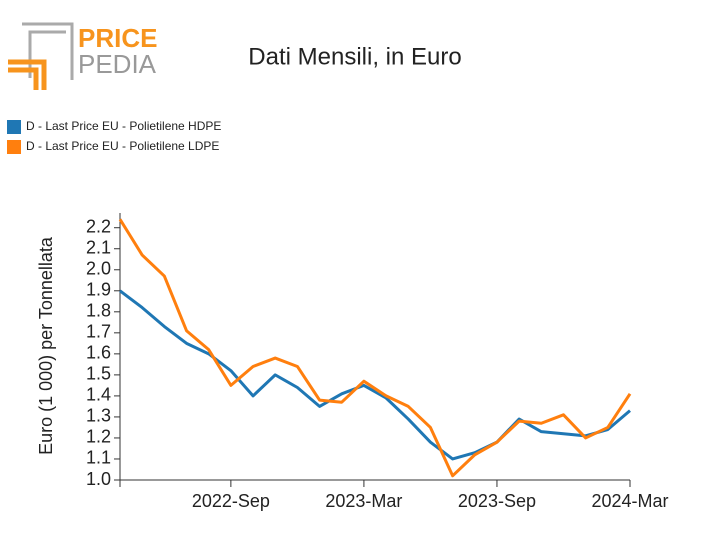  What do you see at coordinates (98, 458) in the screenshot?
I see `y-tick-label: 1.1` at bounding box center [98, 458].